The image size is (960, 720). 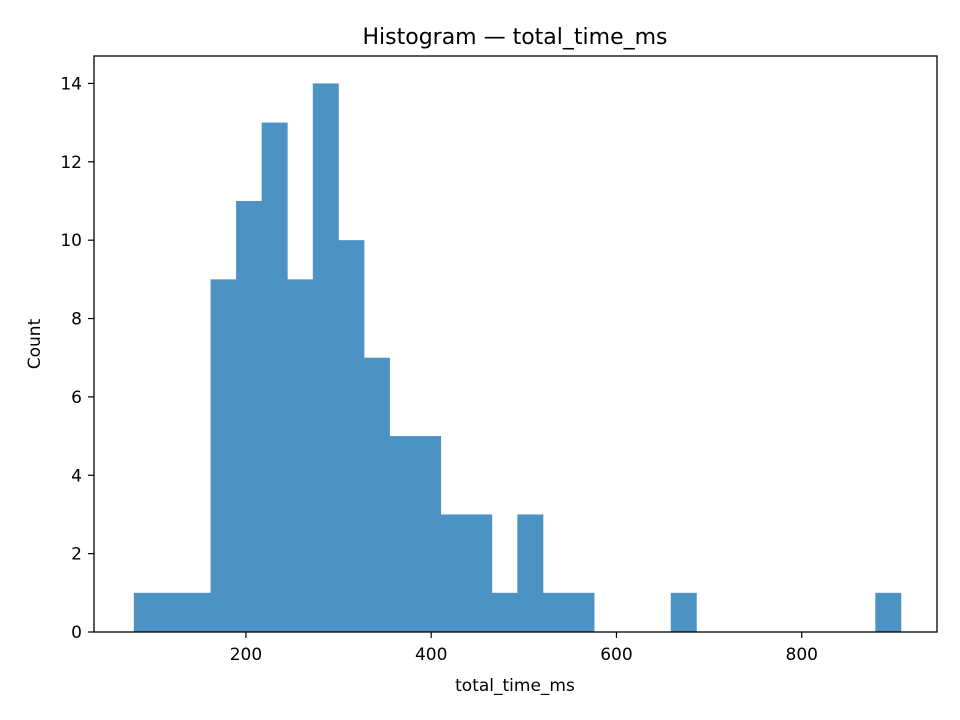 I want to click on x-tick-label: 200, so click(x=246, y=655).